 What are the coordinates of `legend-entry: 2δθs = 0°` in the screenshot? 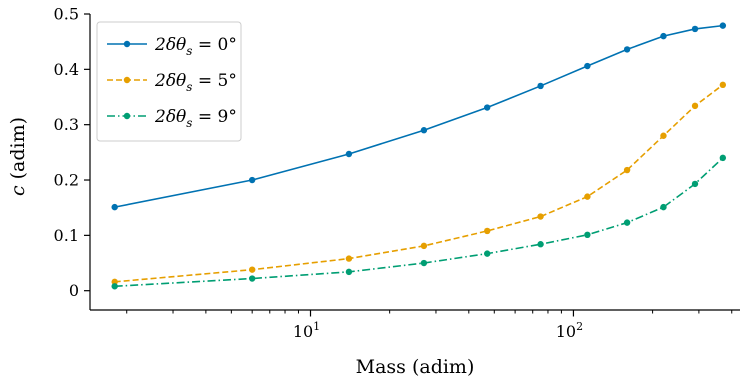 It's located at (172, 46).